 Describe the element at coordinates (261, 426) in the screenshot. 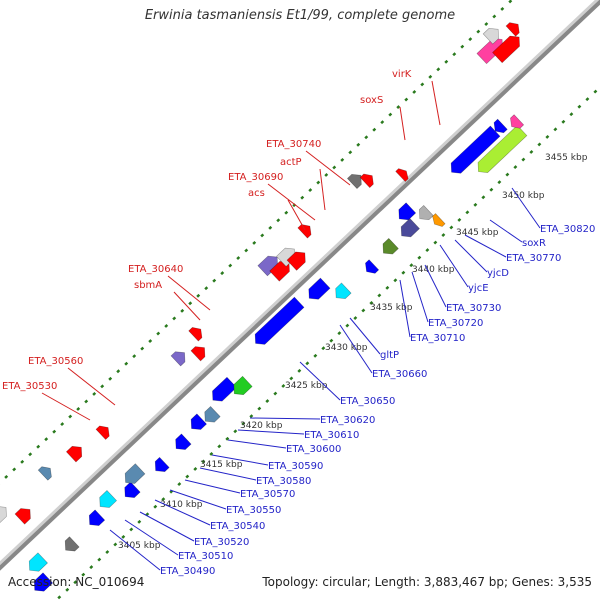

I see `kbp-label: 3420 kbp` at that location.